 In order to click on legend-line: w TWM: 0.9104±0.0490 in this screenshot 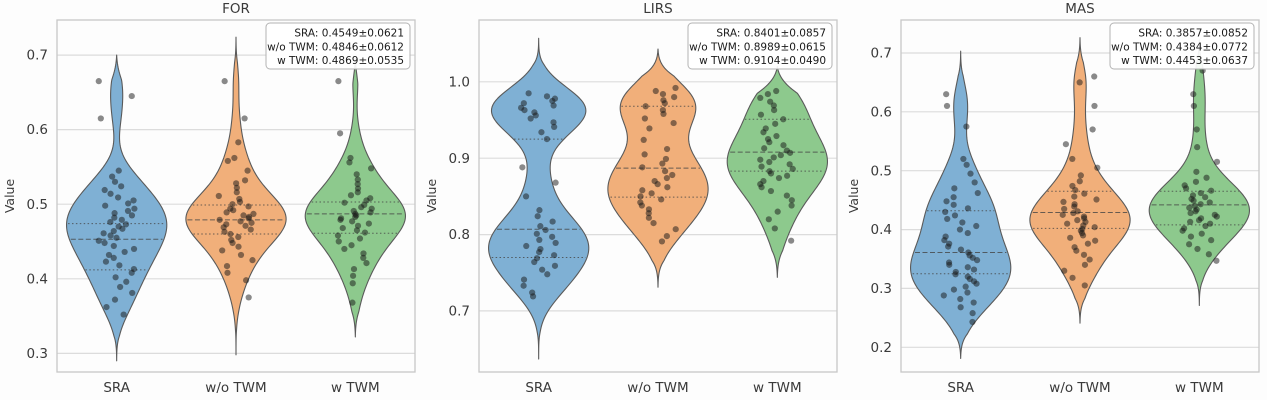, I will do `click(762, 61)`.